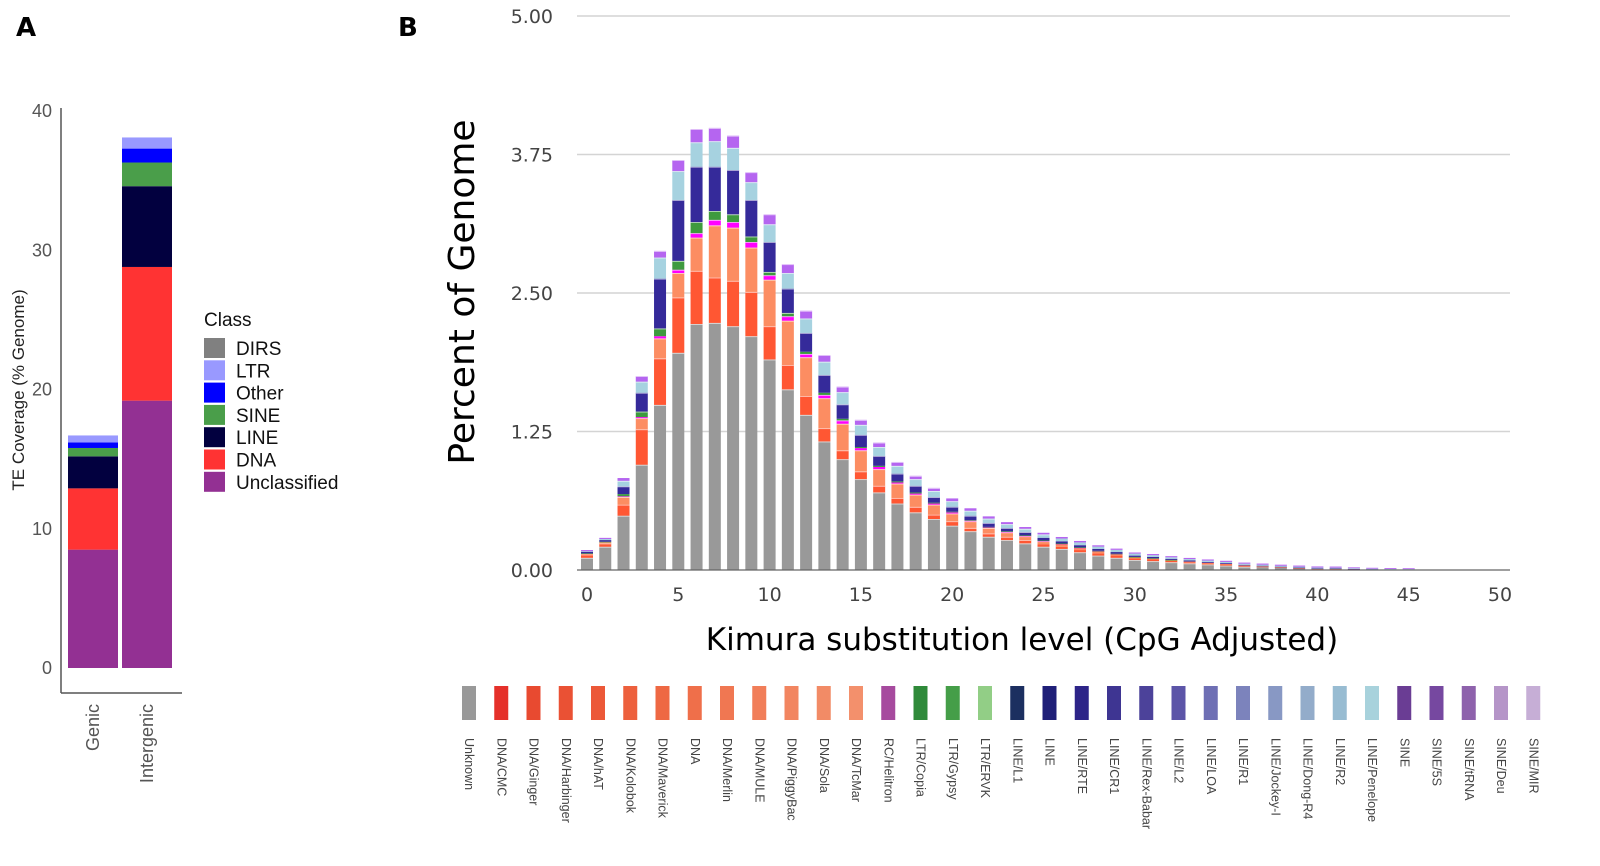  I want to click on panel-a-bar-segment-unclassified, so click(147, 534).